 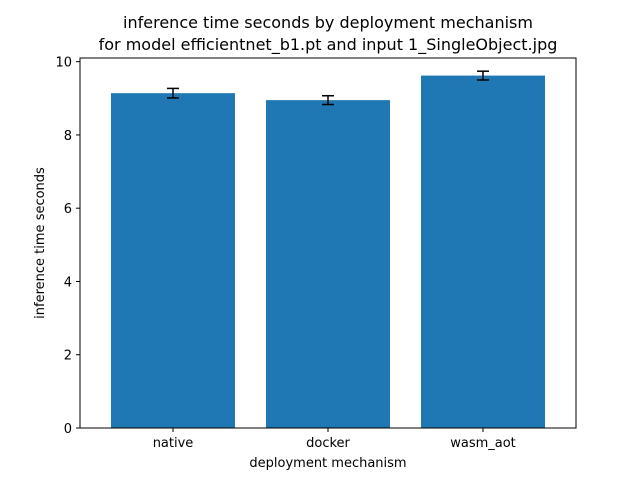 What do you see at coordinates (67, 246) in the screenshot?
I see `y-axis-ticks: 0 2 4 6 8 10` at bounding box center [67, 246].